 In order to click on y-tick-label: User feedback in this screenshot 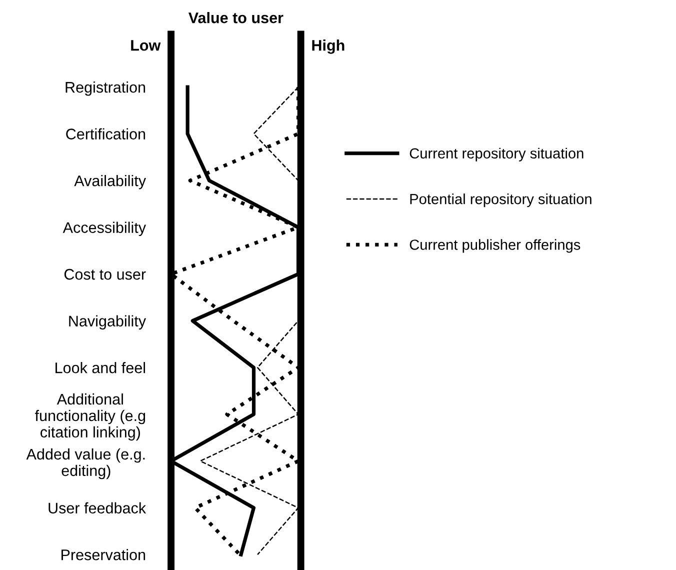, I will do `click(97, 508)`.